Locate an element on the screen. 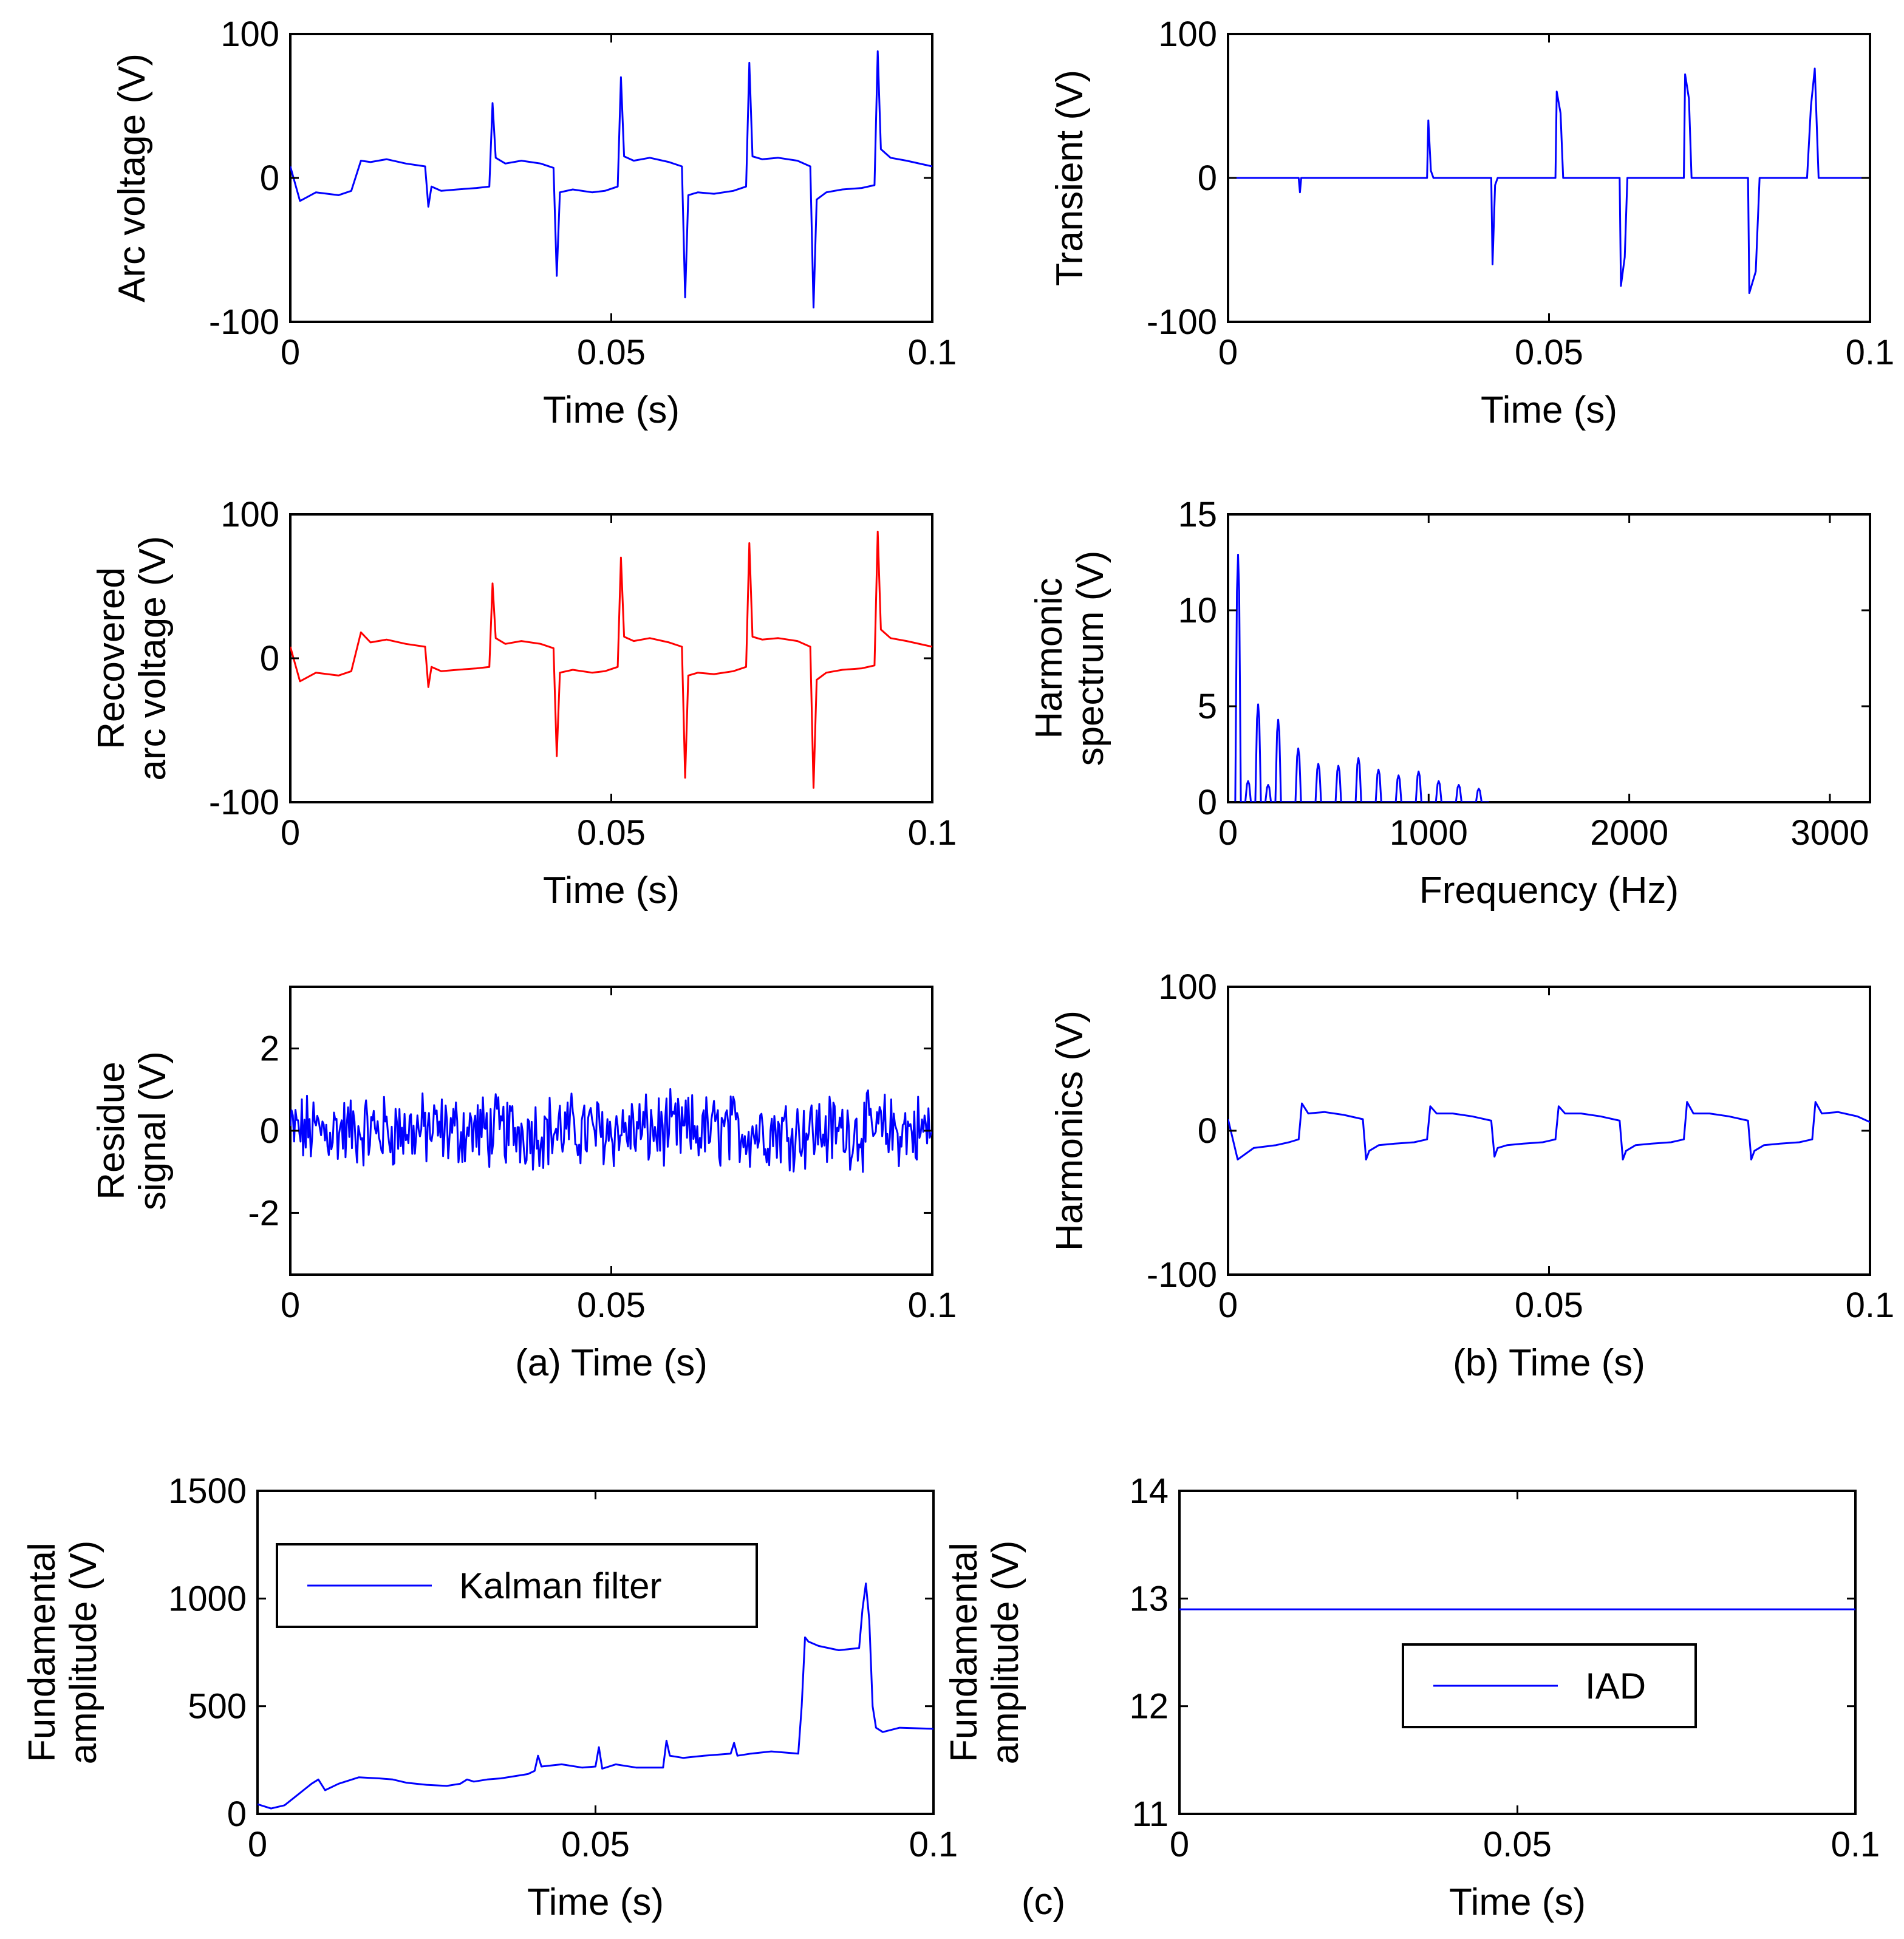 The width and height of the screenshot is (1904, 1939). legend: Kalman filter is located at coordinates (517, 1585).